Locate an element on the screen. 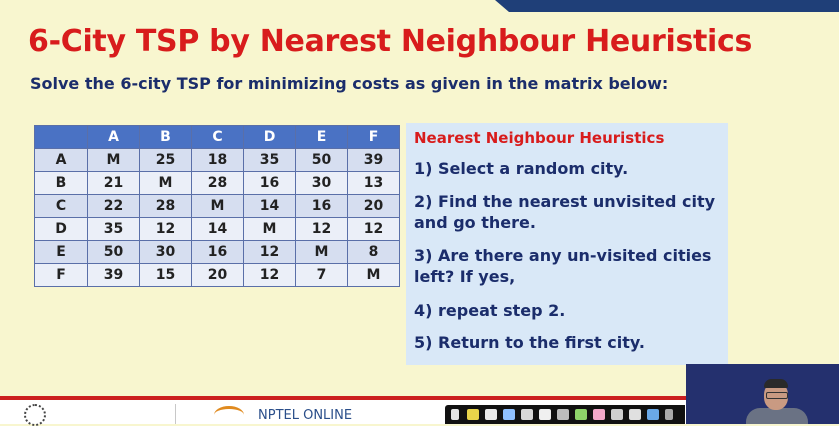  table-cell: 7 is located at coordinates (321, 275).